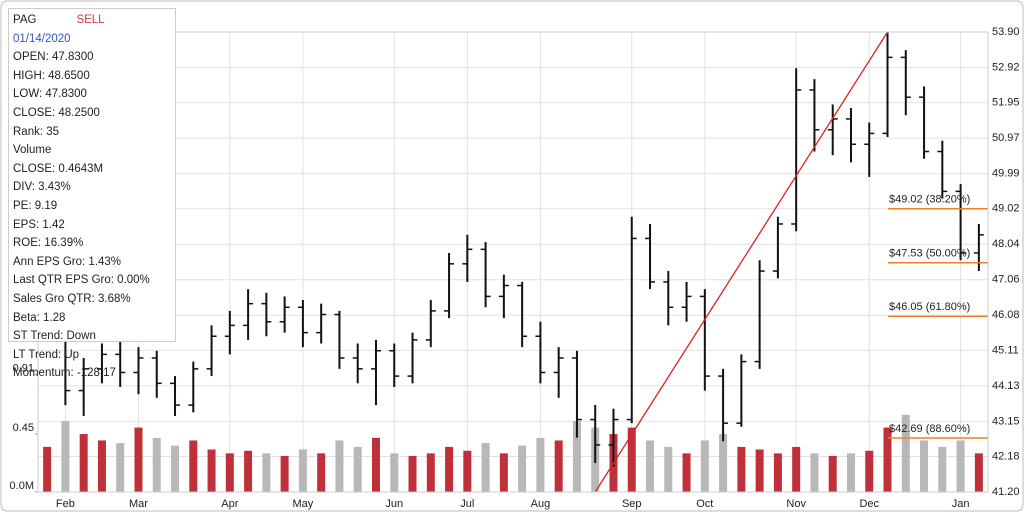 The height and width of the screenshot is (512, 1024). Describe the element at coordinates (1006, 244) in the screenshot. I see `y-tick-label: 48.04` at that location.